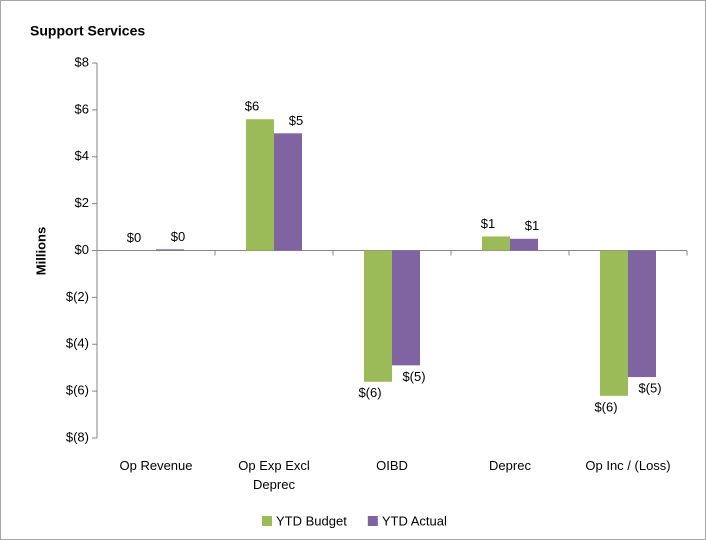 Image resolution: width=706 pixels, height=540 pixels. What do you see at coordinates (82, 249) in the screenshot?
I see `y-tick-label: $0` at bounding box center [82, 249].